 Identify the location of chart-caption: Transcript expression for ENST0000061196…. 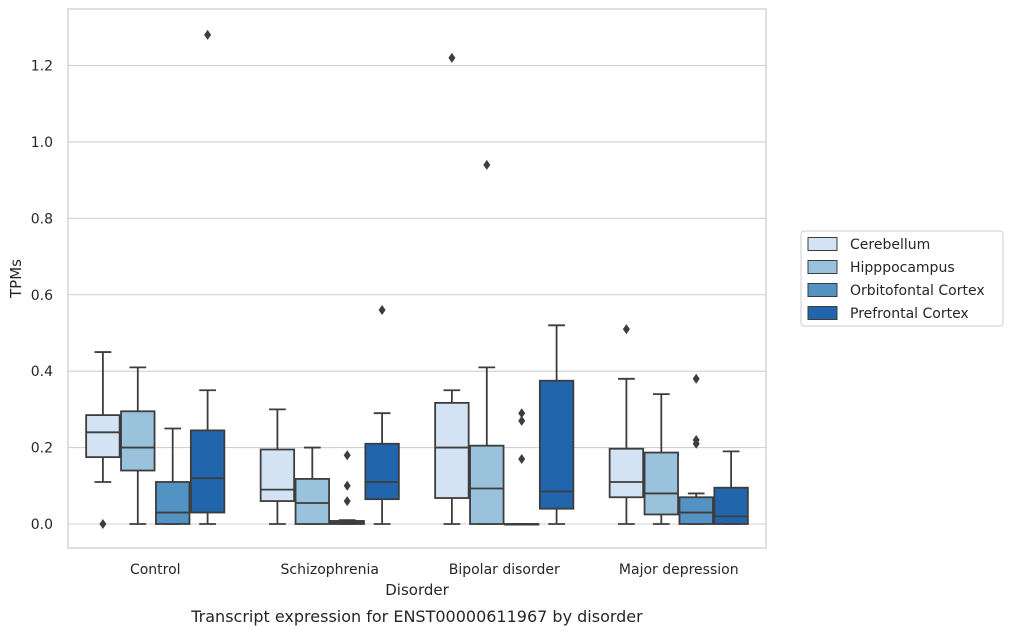
(416, 616).